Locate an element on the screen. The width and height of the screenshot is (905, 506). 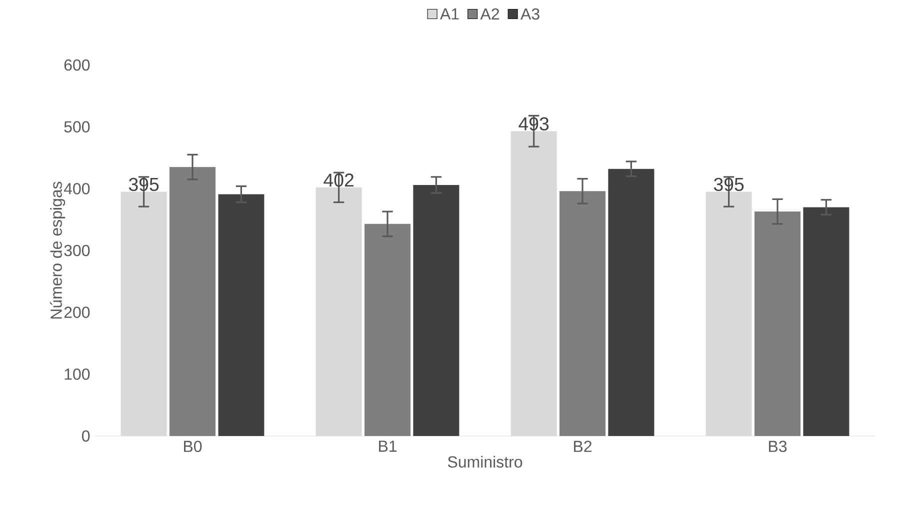
x-tick-label: B0 is located at coordinates (193, 446).